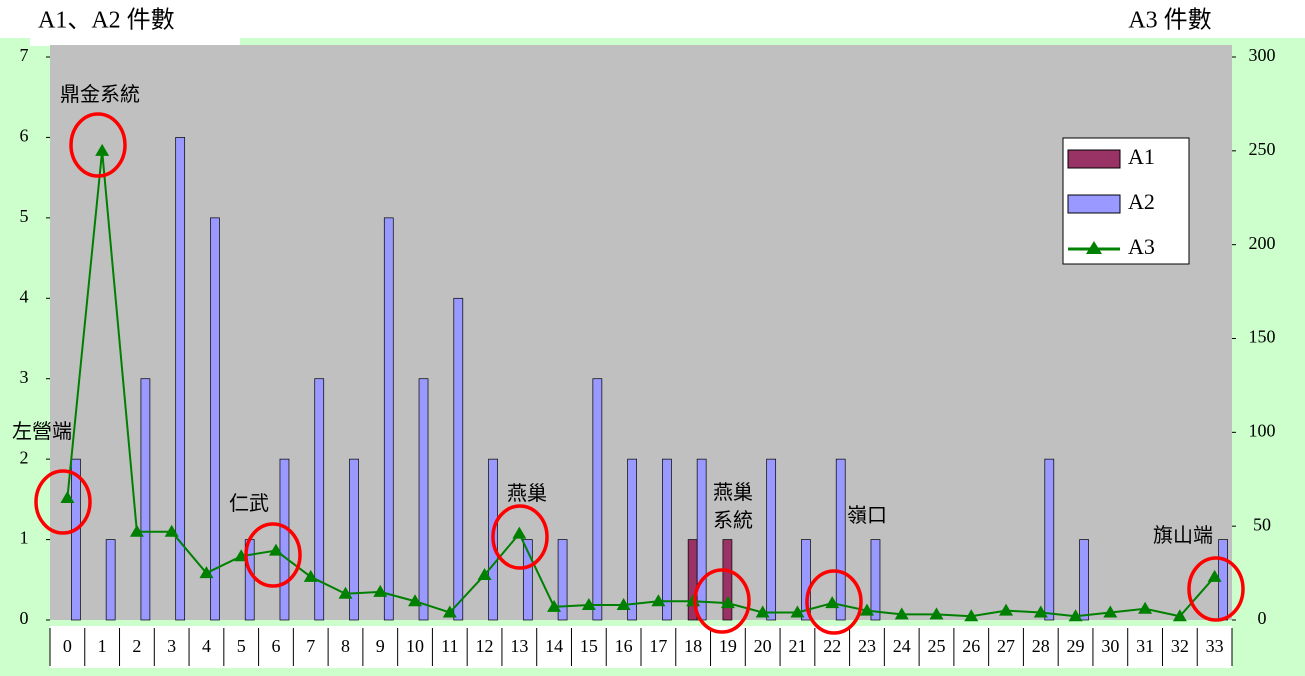 The width and height of the screenshot is (1305, 676). Describe the element at coordinates (24, 55) in the screenshot. I see `y-tick-label: 7` at that location.